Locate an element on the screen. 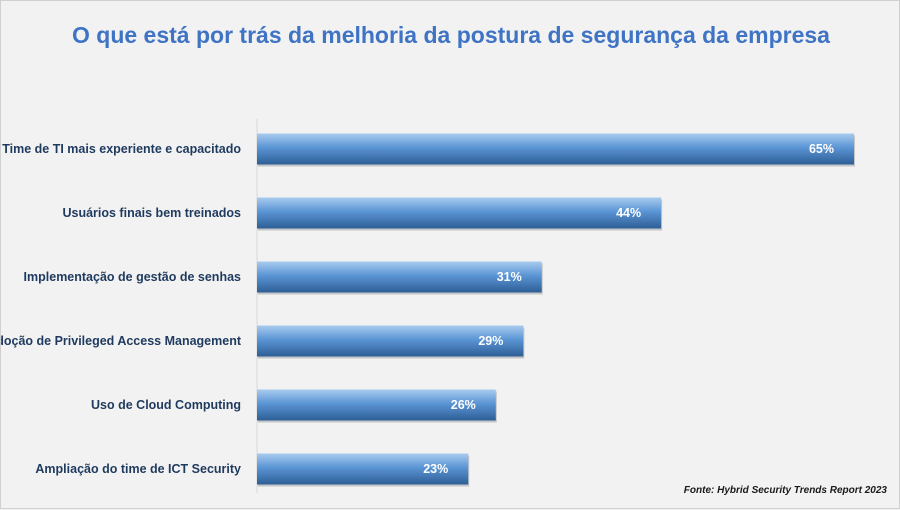 The width and height of the screenshot is (900, 510). category-label: Uso de Cloud Computing is located at coordinates (166, 405).